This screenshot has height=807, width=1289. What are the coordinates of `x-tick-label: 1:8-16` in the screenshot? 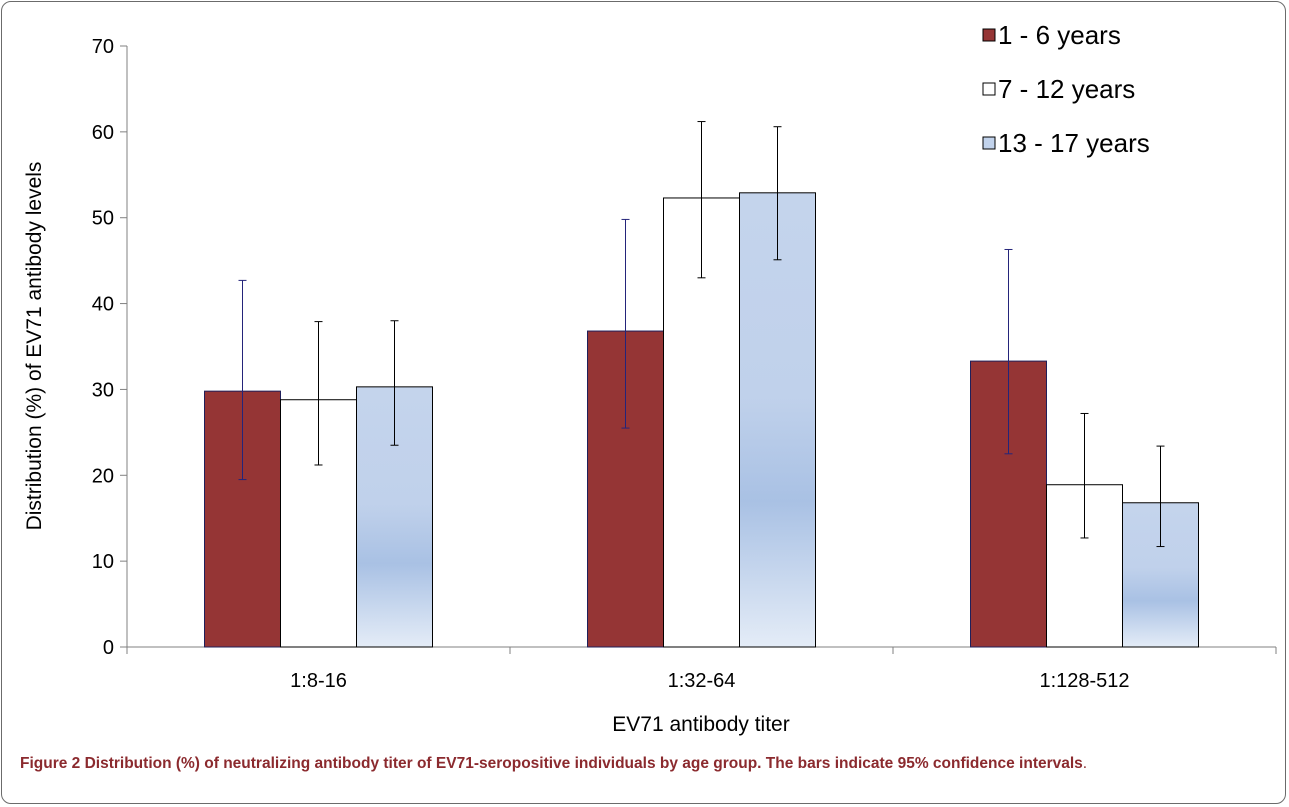 It's located at (318, 681).